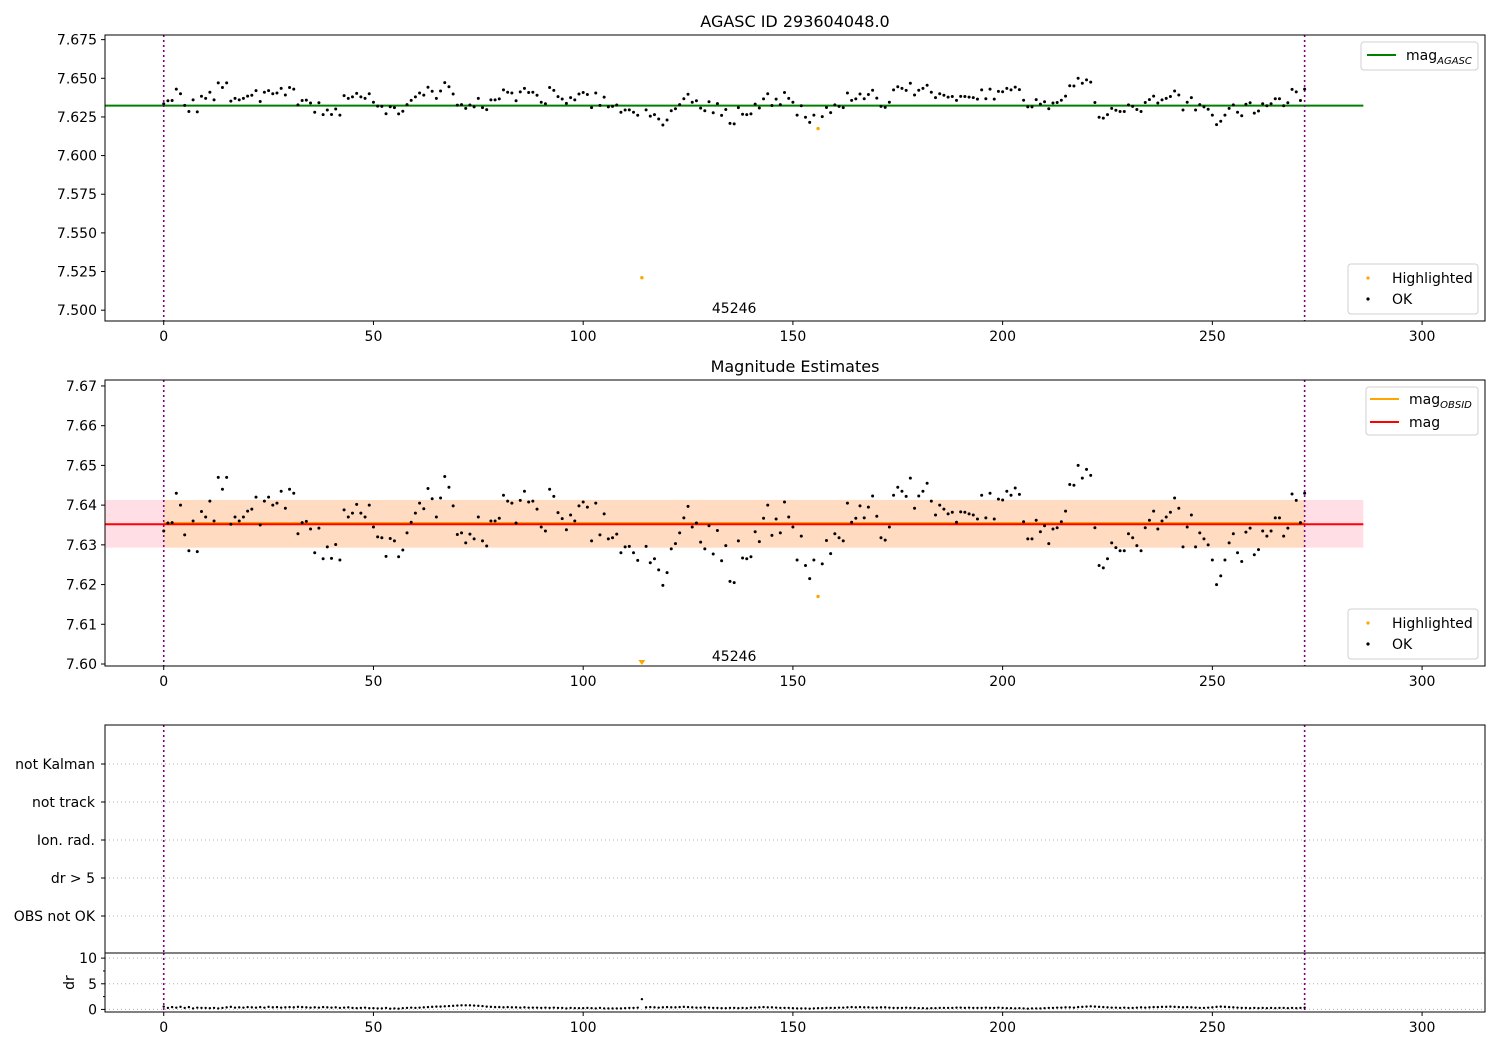  I want to click on panel-magnitude-ytick-label: 7.64, so click(81, 506).